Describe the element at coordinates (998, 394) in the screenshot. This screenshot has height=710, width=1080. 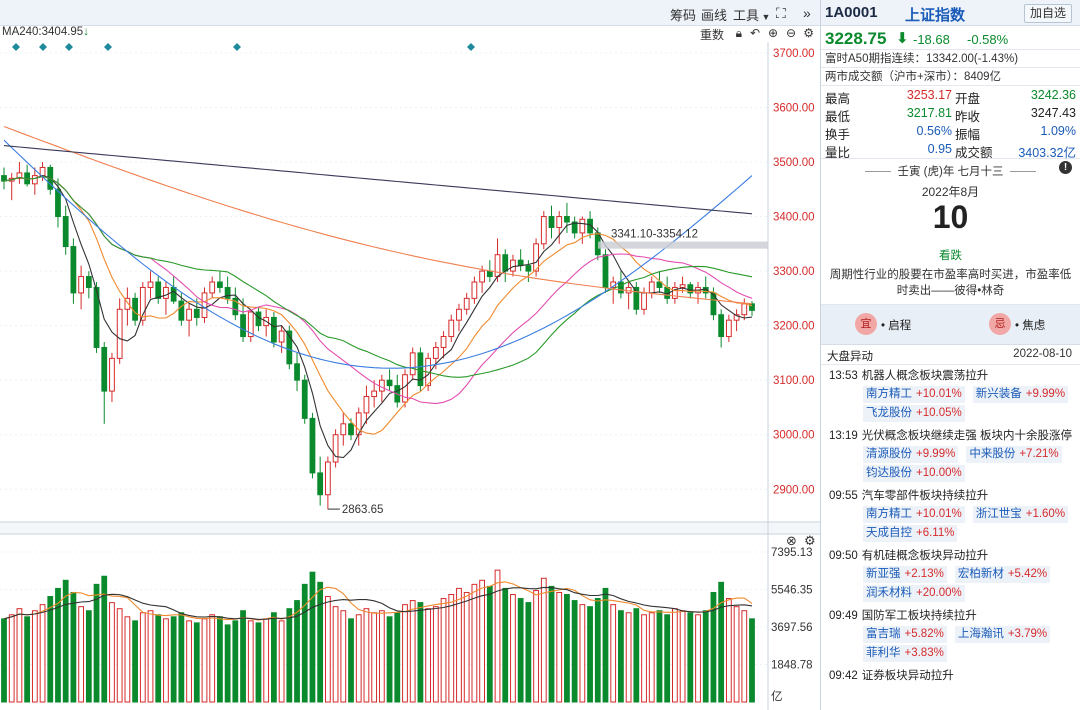
I see `stock-name: 新兴装备` at that location.